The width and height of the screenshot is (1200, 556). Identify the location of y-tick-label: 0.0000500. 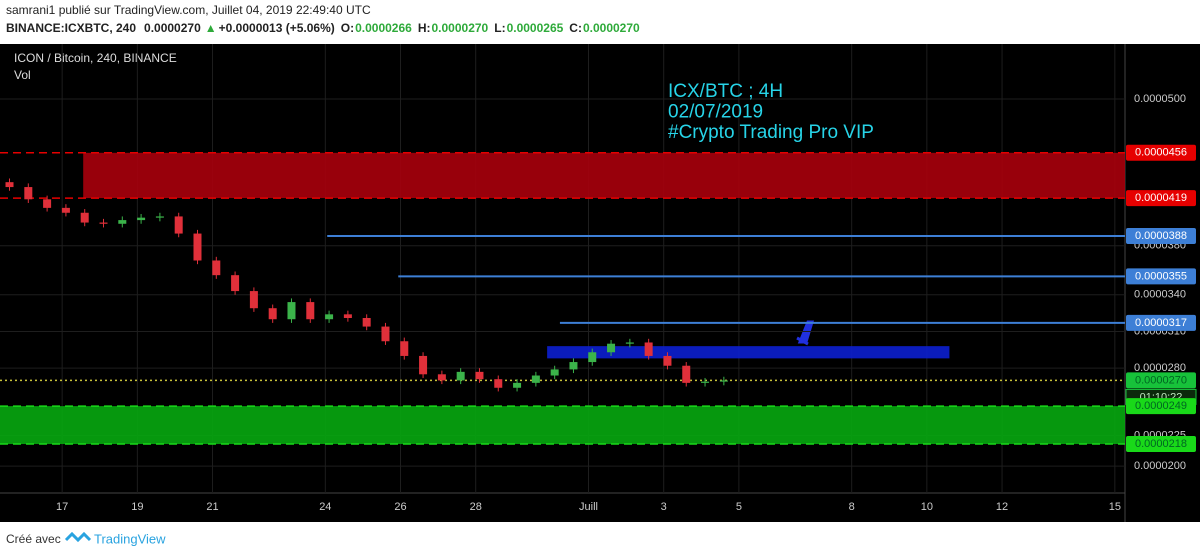
(1160, 99).